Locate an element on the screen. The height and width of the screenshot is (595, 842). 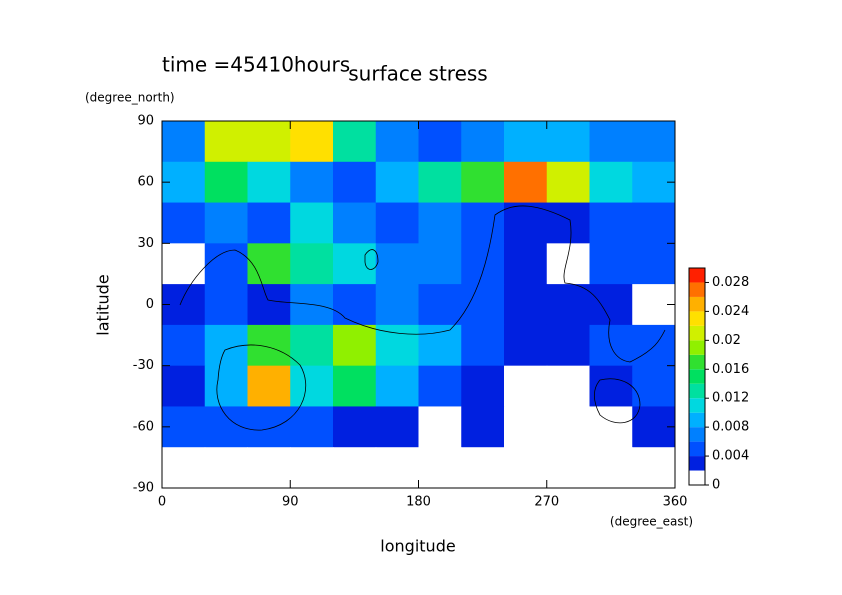
colorbar-tick-label: 0.004 is located at coordinates (730, 456).